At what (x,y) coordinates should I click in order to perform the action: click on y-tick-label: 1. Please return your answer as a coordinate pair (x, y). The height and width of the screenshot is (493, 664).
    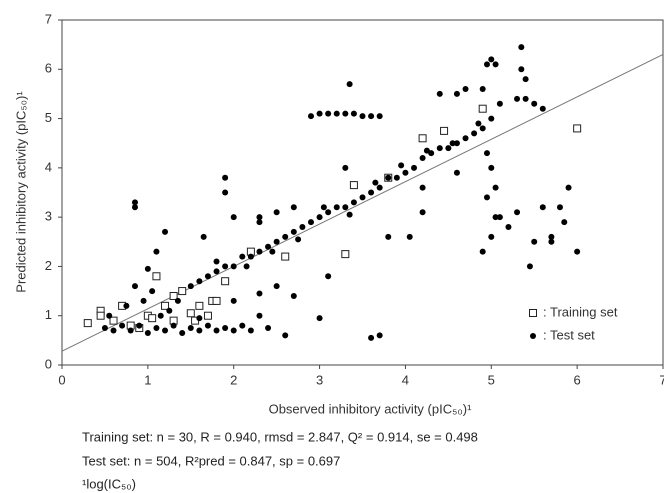
    Looking at the image, I should click on (48, 314).